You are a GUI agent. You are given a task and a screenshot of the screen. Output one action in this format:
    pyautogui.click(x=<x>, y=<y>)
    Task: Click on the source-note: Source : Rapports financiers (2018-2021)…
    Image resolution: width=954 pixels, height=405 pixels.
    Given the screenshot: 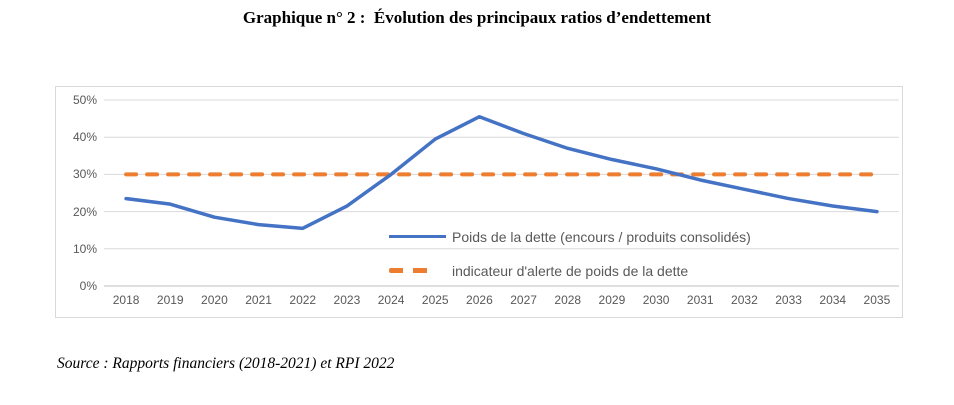 What is the action you would take?
    pyautogui.click(x=226, y=363)
    